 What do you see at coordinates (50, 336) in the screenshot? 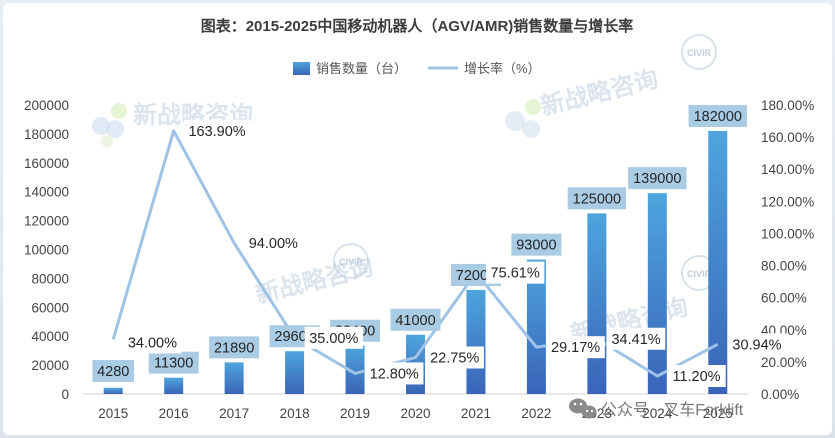
I see `y-left-tick-label: 40000` at bounding box center [50, 336].